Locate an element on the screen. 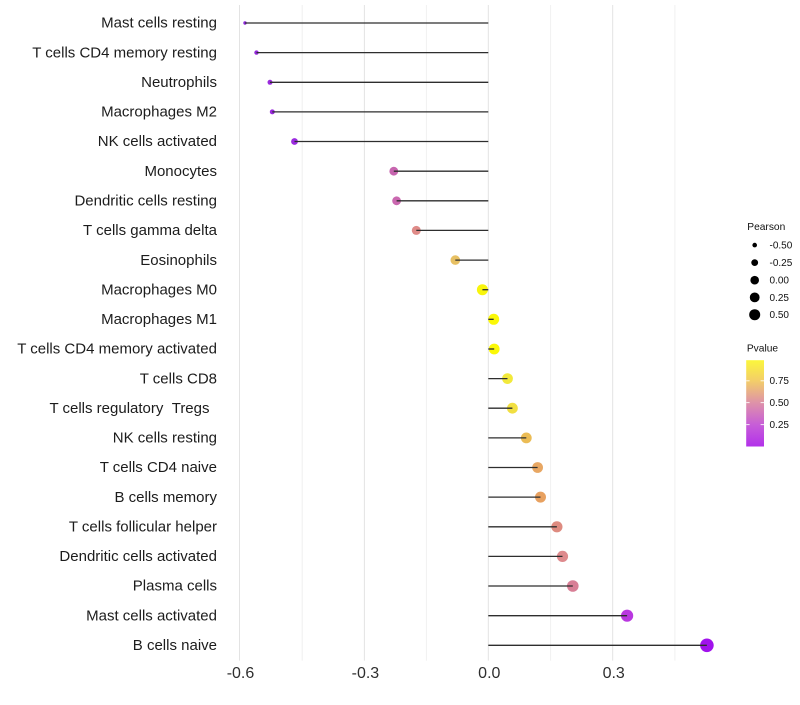 The height and width of the screenshot is (705, 800). svg-text: -0.25 is located at coordinates (781, 263).